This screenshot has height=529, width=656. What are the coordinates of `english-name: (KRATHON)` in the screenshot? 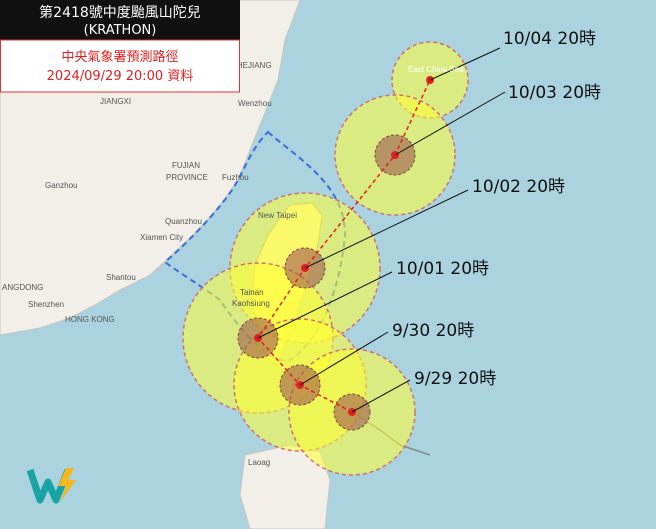 It's located at (120, 30).